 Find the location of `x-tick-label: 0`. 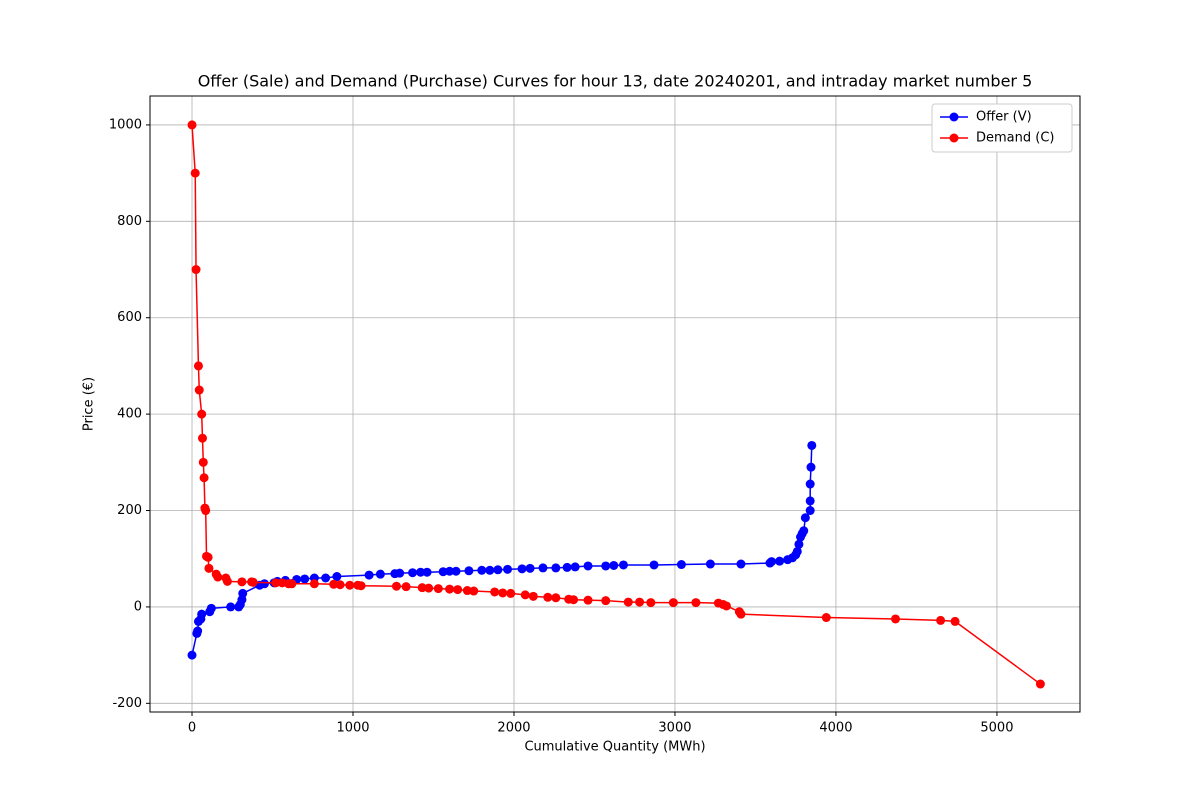

x-tick-label: 0 is located at coordinates (192, 728).